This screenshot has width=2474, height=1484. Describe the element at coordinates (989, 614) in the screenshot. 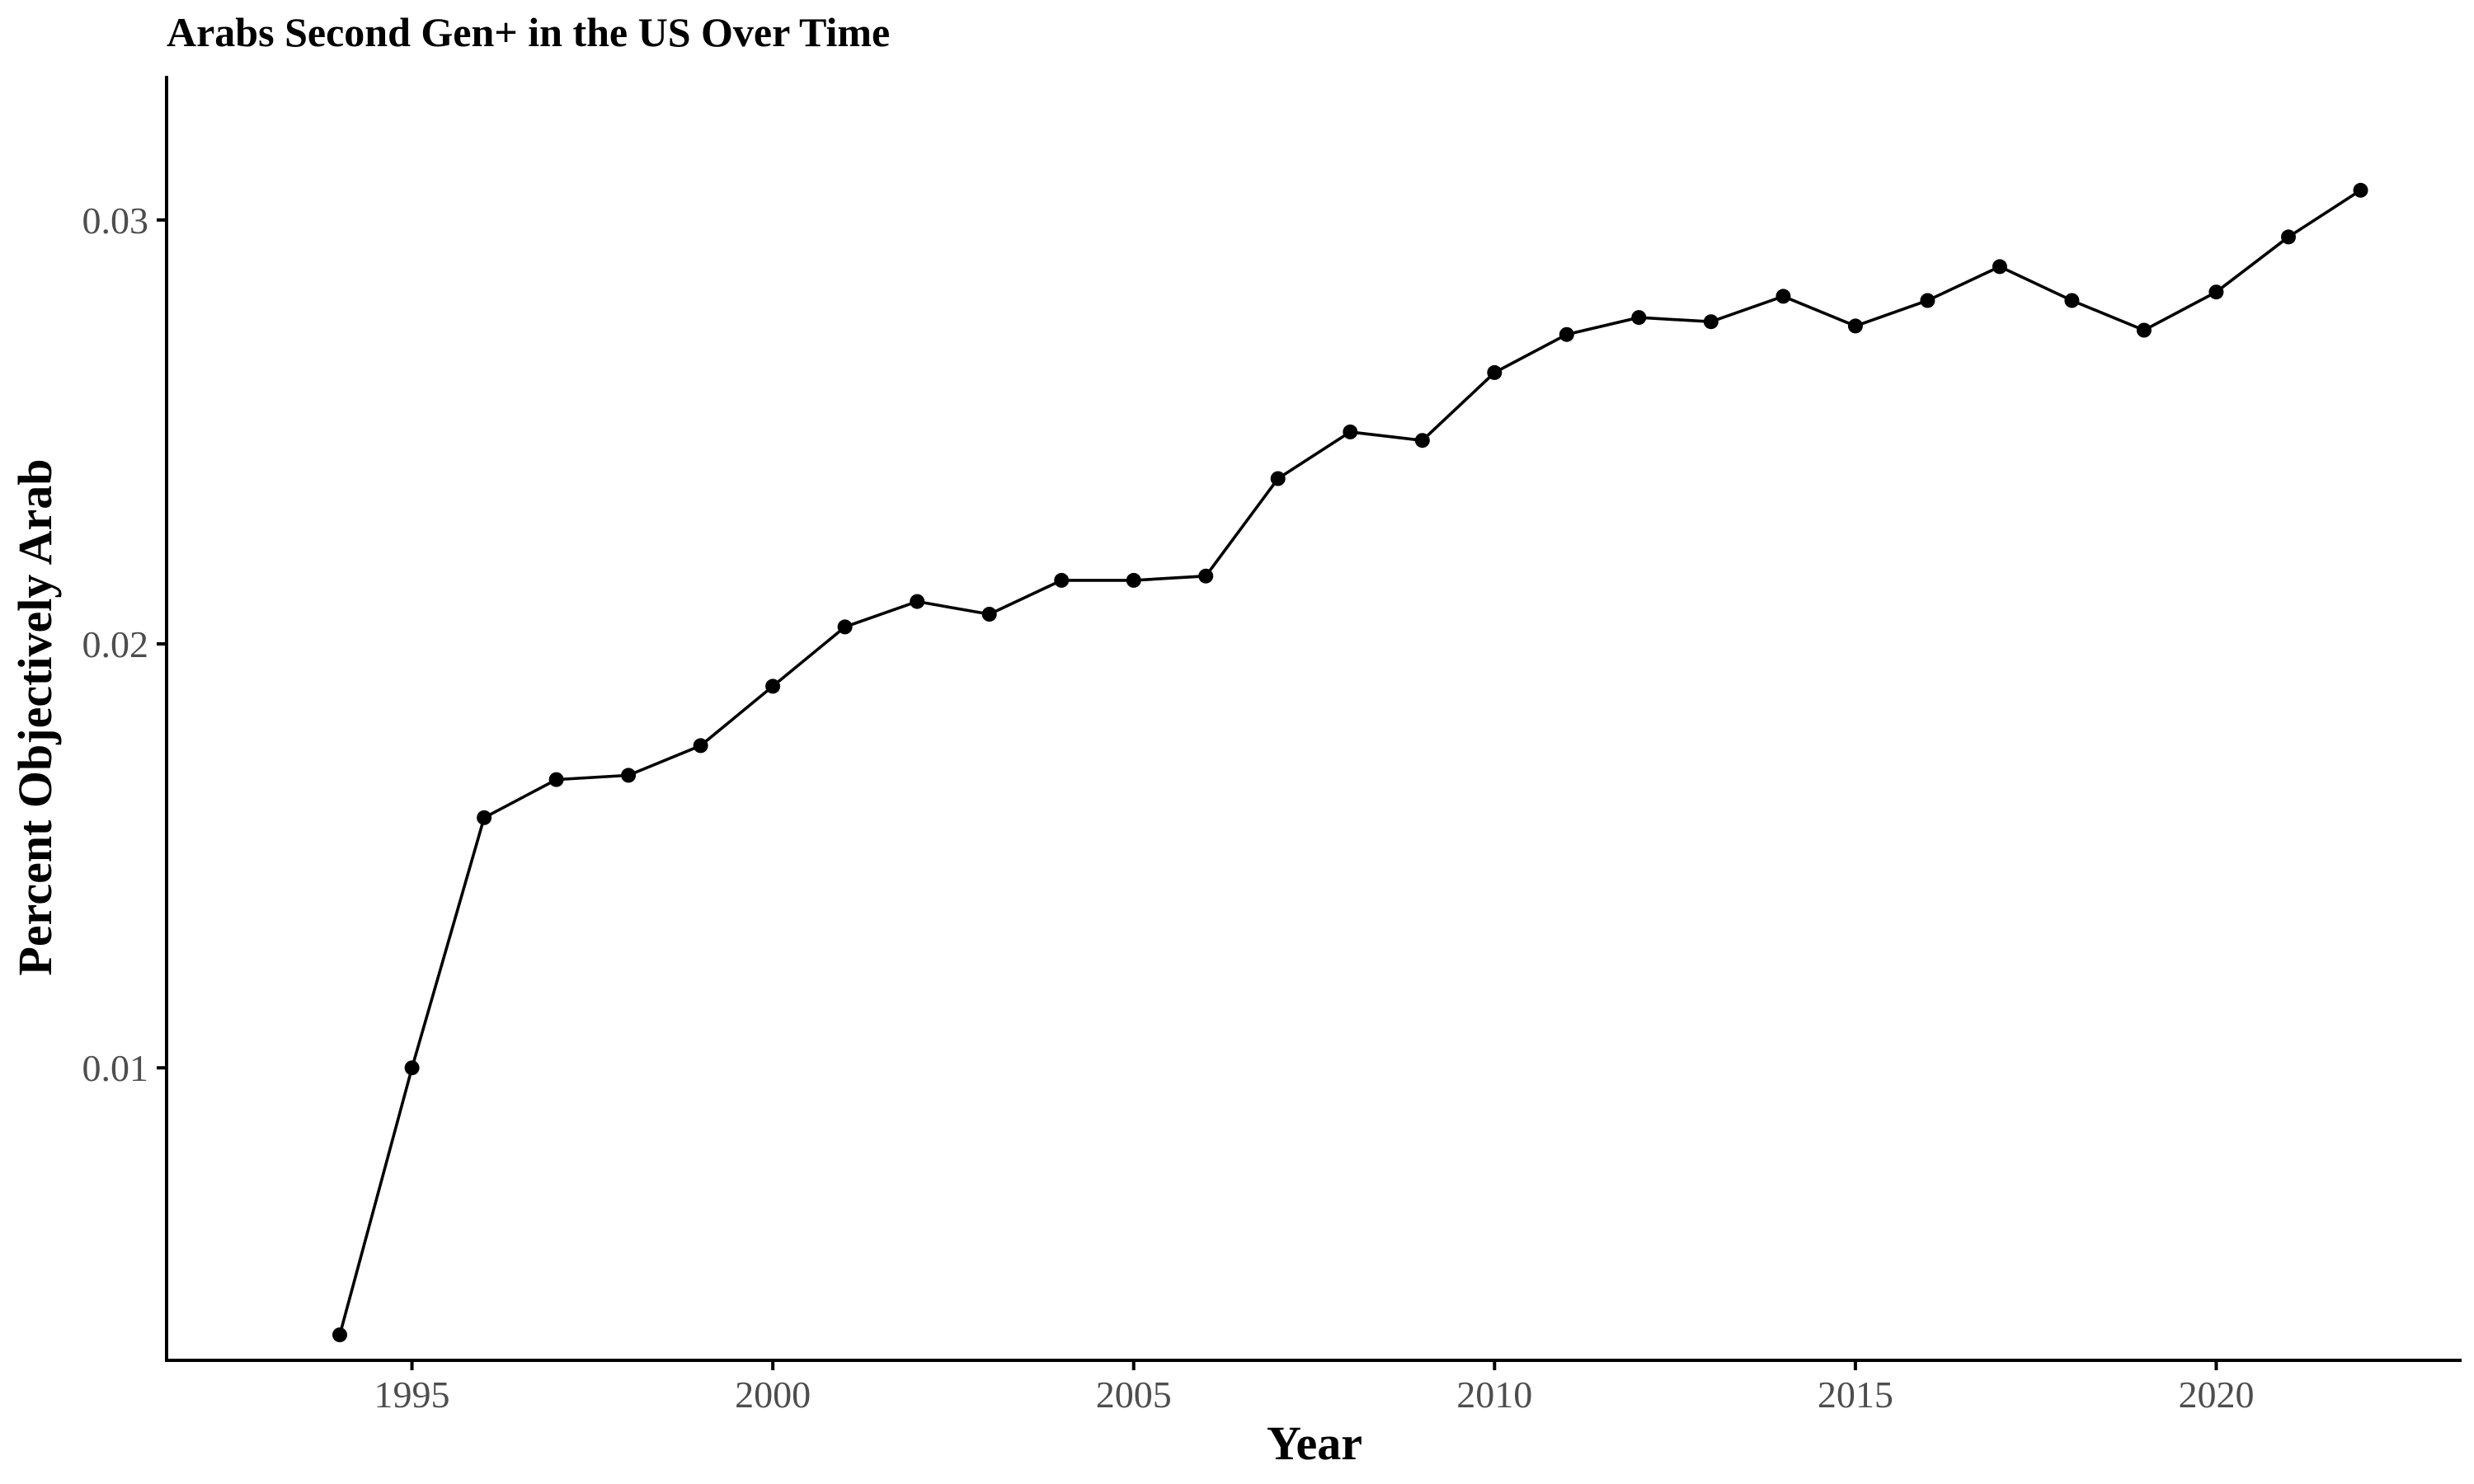

I see `data-point-2003` at that location.